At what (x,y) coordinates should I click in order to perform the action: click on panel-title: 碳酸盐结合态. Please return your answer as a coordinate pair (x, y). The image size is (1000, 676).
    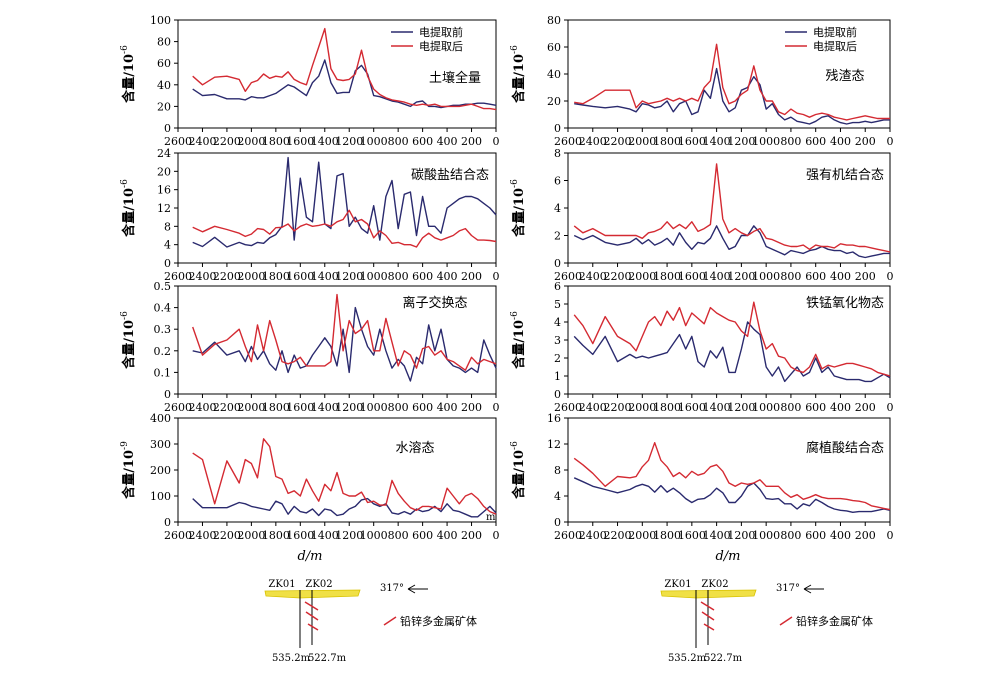
    Looking at the image, I should click on (450, 175).